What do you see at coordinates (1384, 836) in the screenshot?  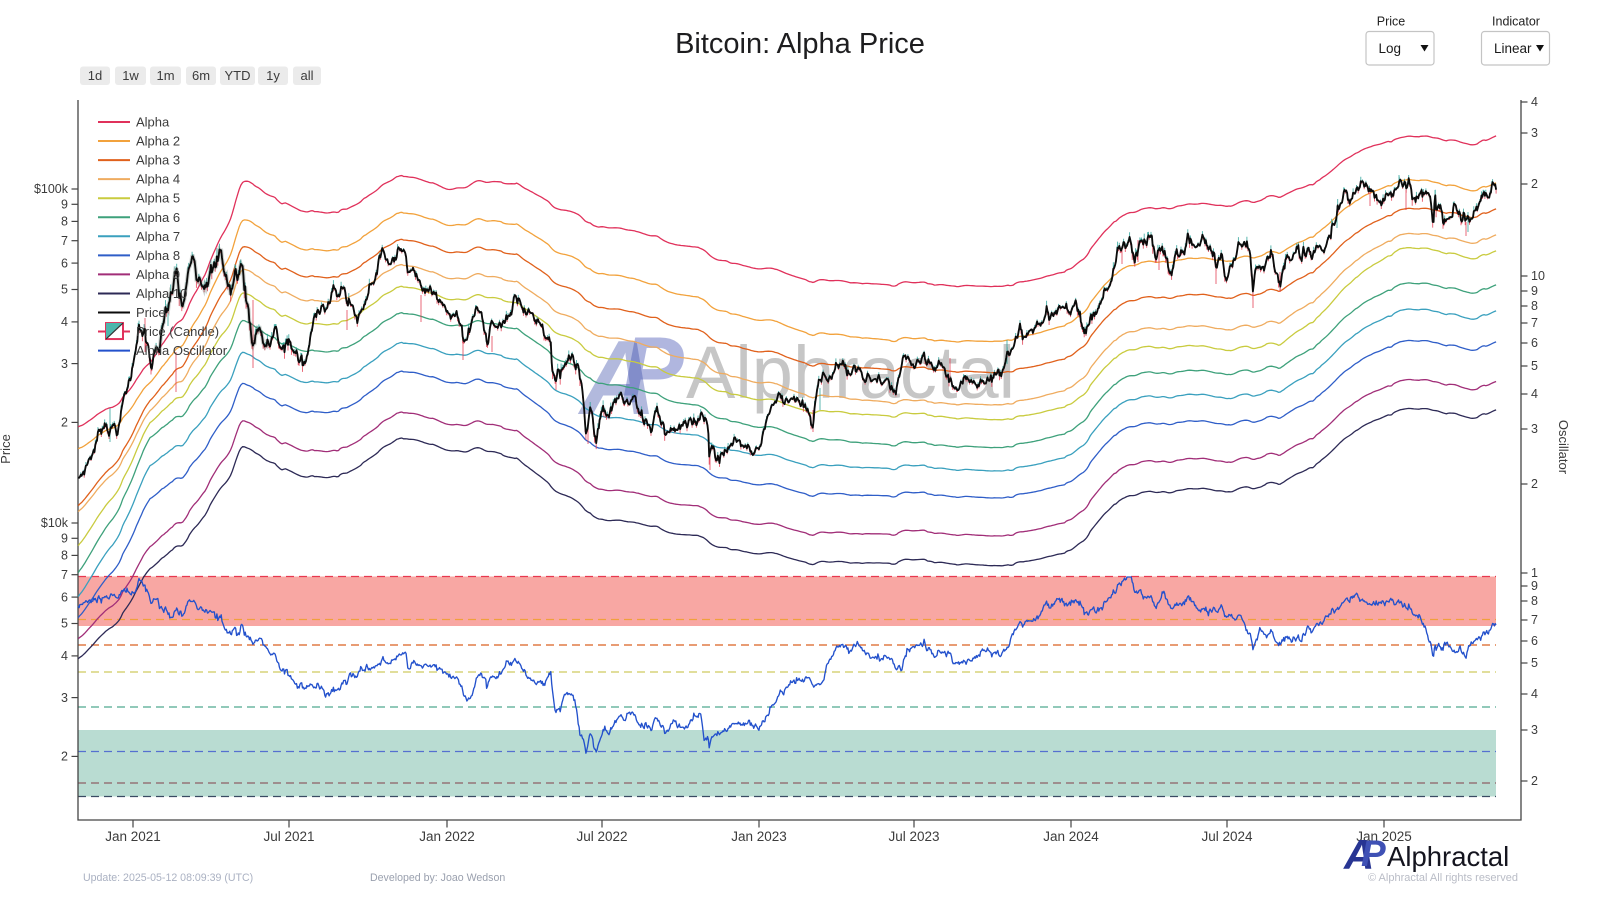 I see `svg-text: Jan 2025` at bounding box center [1384, 836].